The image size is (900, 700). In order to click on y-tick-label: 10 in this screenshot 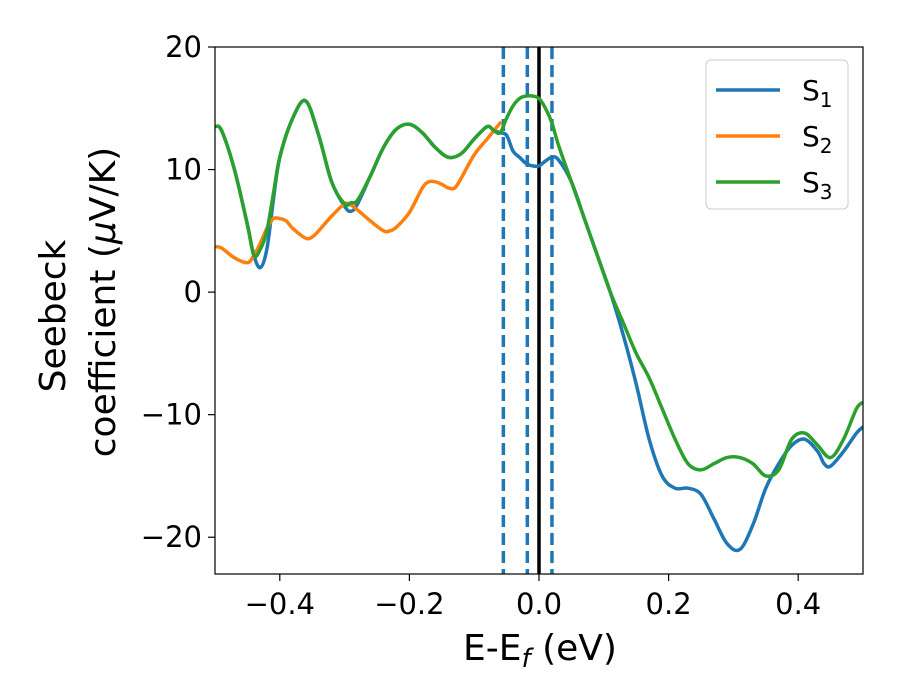, I will do `click(183, 170)`.